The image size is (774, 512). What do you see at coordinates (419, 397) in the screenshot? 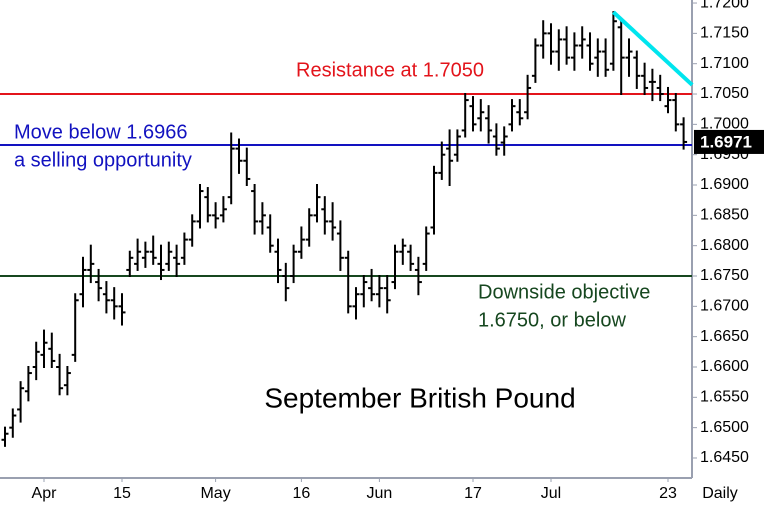
I see `chart-title: September British Pound` at bounding box center [419, 397].